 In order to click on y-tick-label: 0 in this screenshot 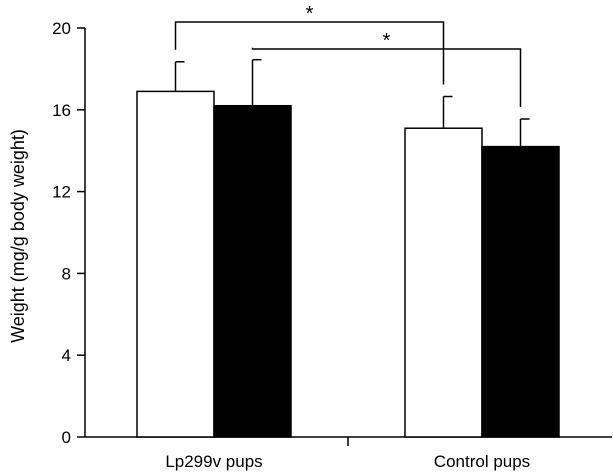, I will do `click(66, 437)`.